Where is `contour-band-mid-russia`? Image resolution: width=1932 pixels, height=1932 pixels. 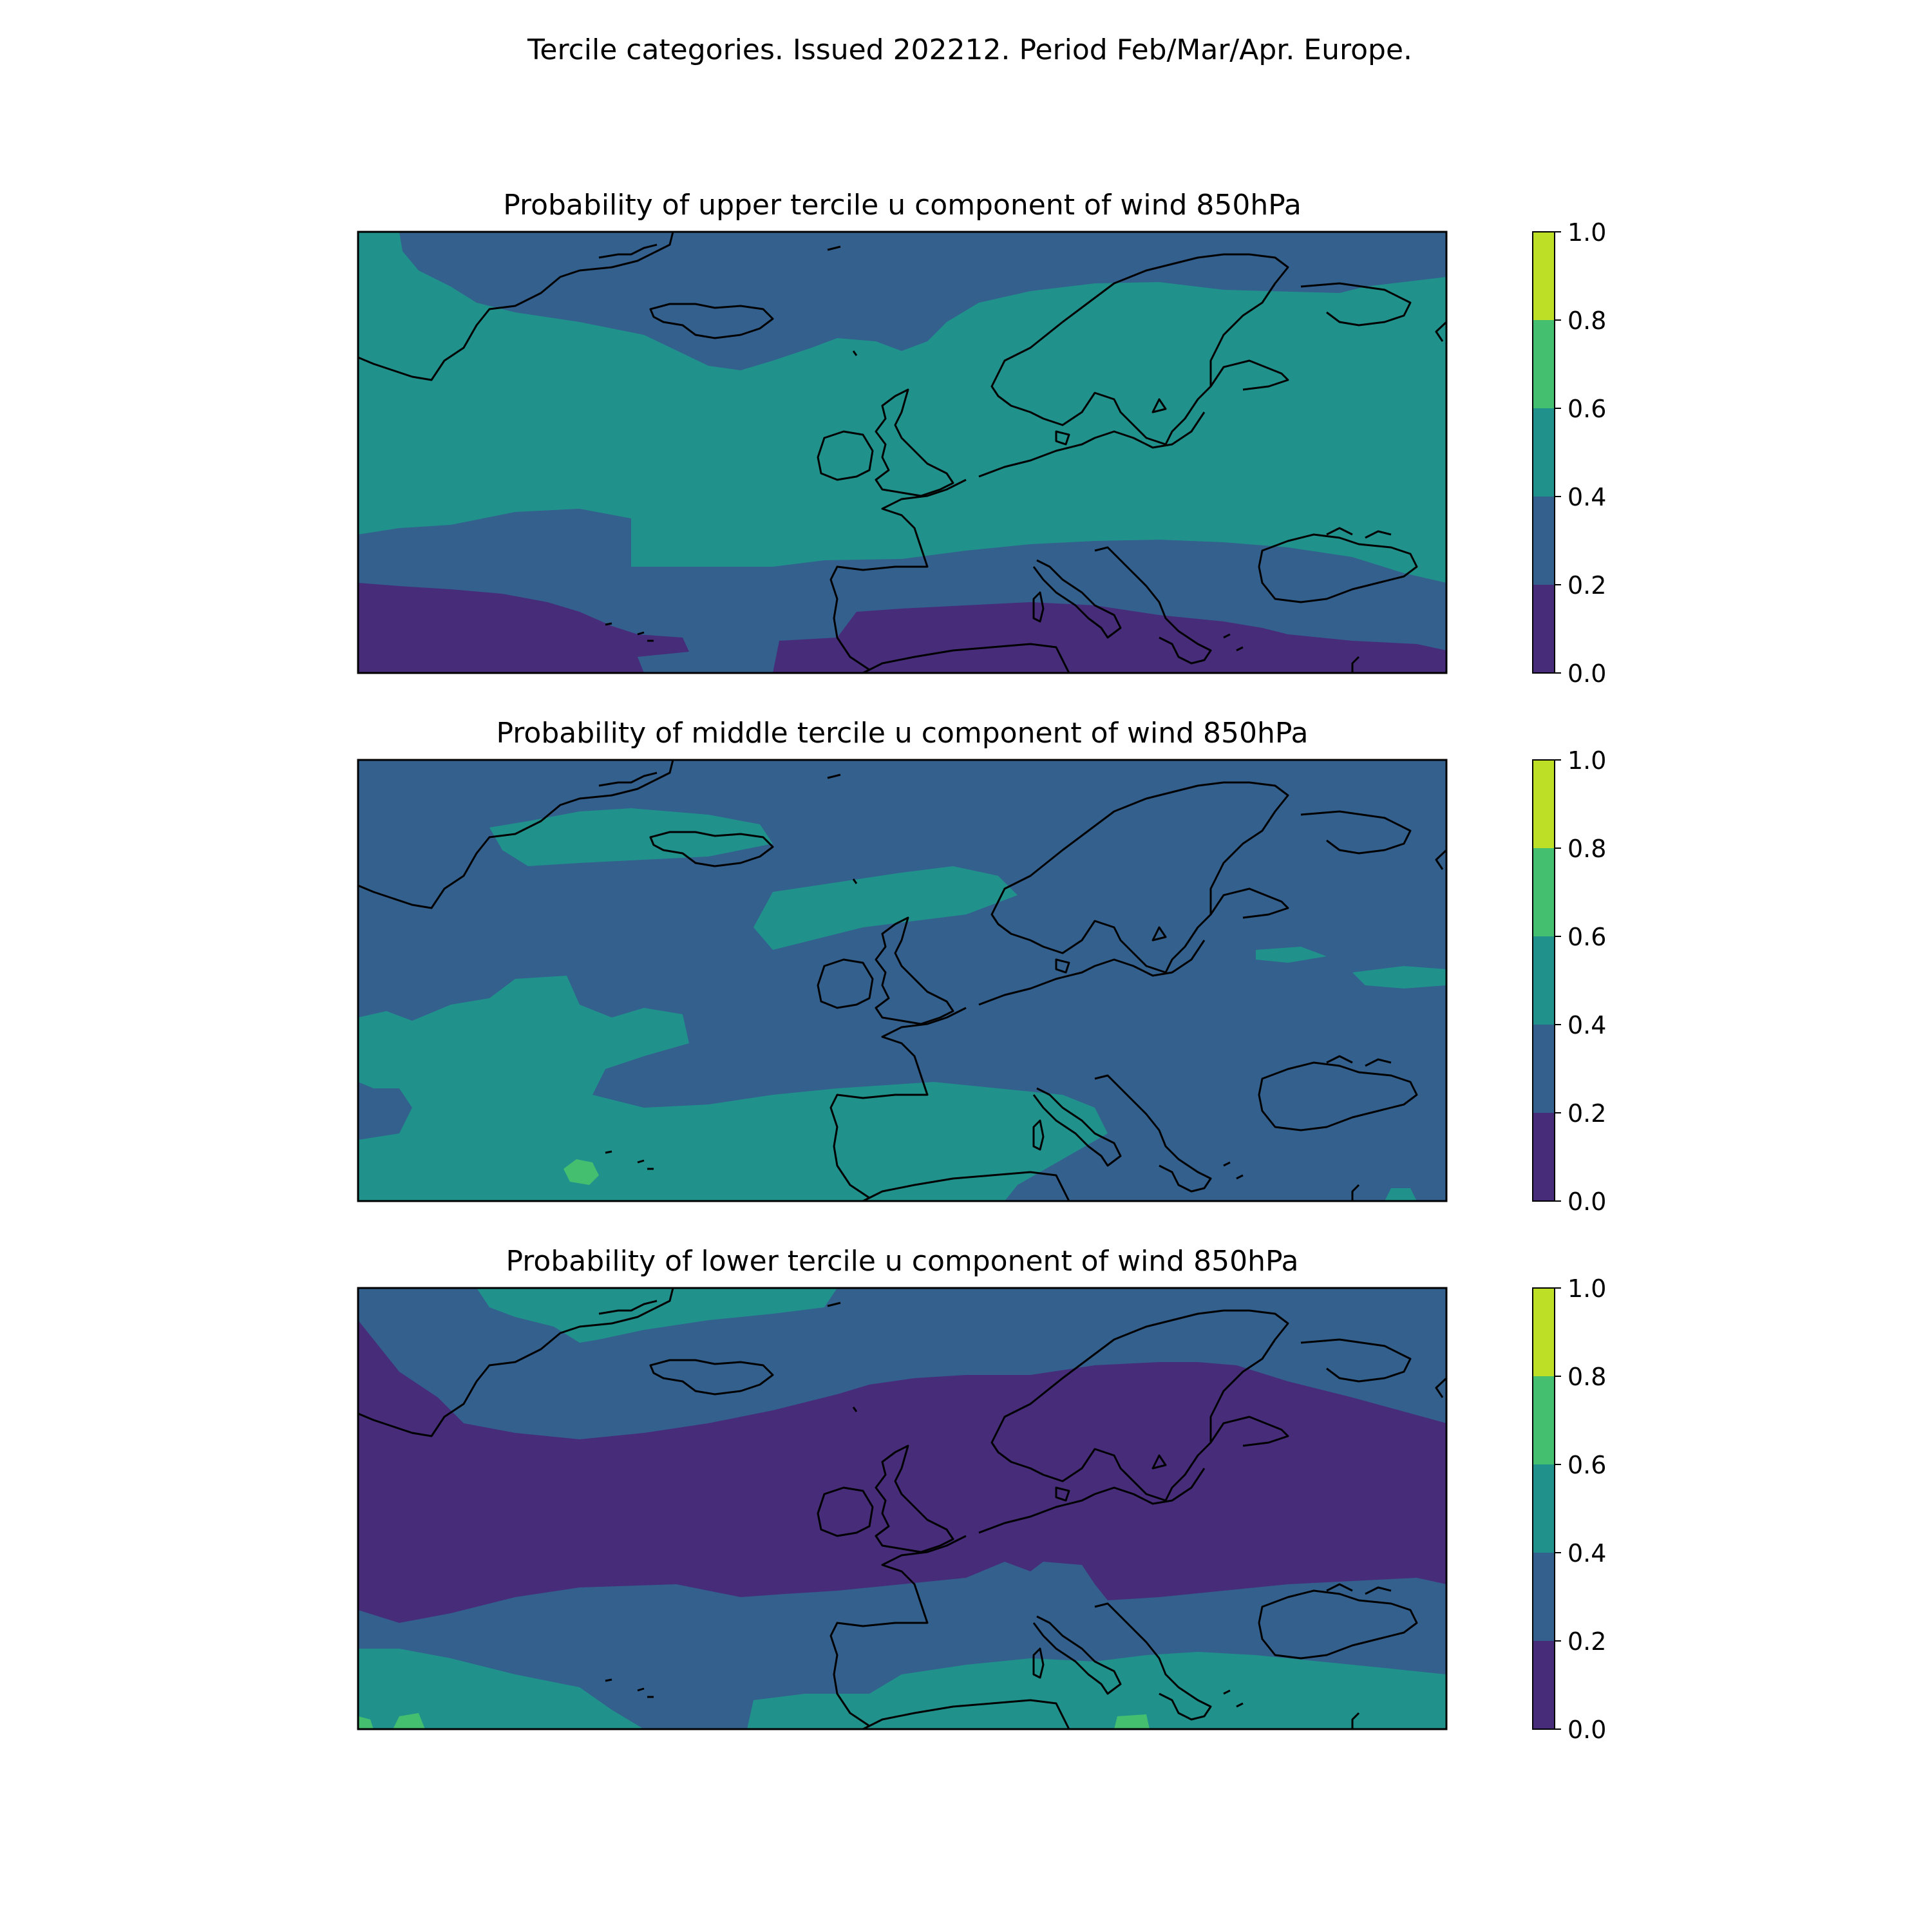 contour-band-mid-russia is located at coordinates (1291, 955).